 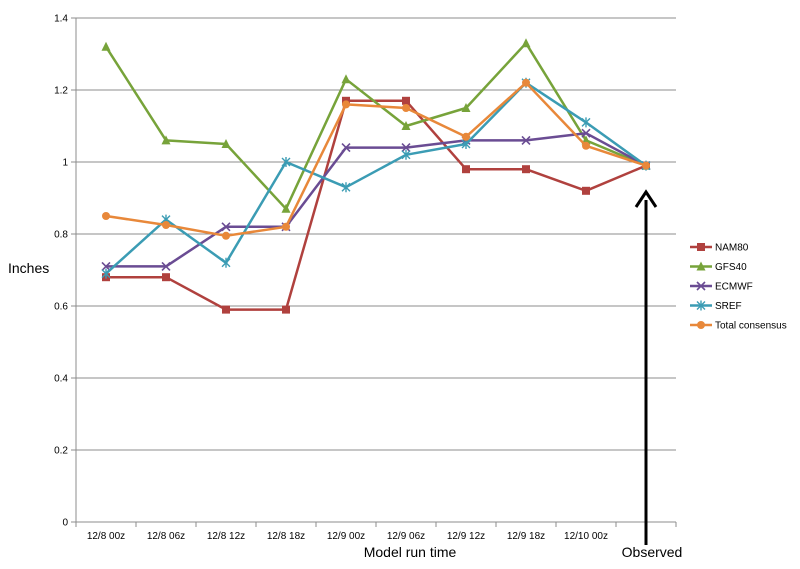 What do you see at coordinates (28, 268) in the screenshot?
I see `y-axis-title: Inches` at bounding box center [28, 268].